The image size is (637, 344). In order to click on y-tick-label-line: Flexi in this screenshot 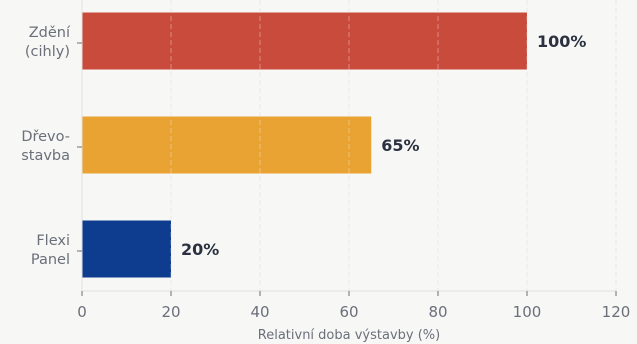, I will do `click(53, 241)`.